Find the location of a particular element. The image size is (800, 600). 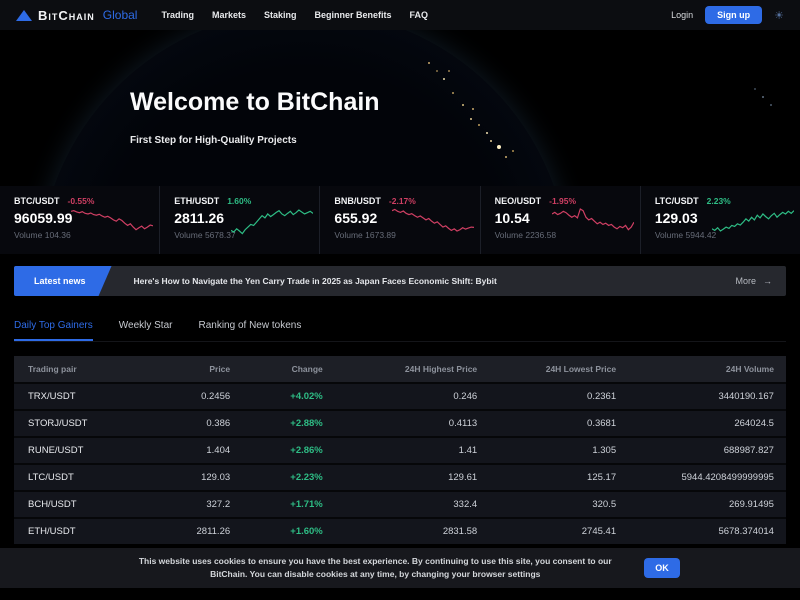

ticker-bnb-usdt: BNB/USDT -2.17% 655.92 Volume 1673.89 is located at coordinates (400, 220).